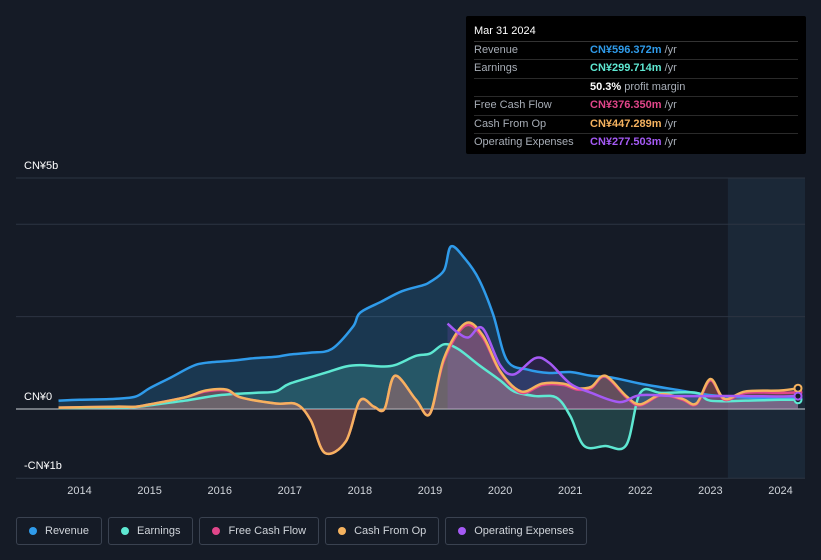 The image size is (821, 560). Describe the element at coordinates (159, 531) in the screenshot. I see `legend-label: Earnings` at that location.